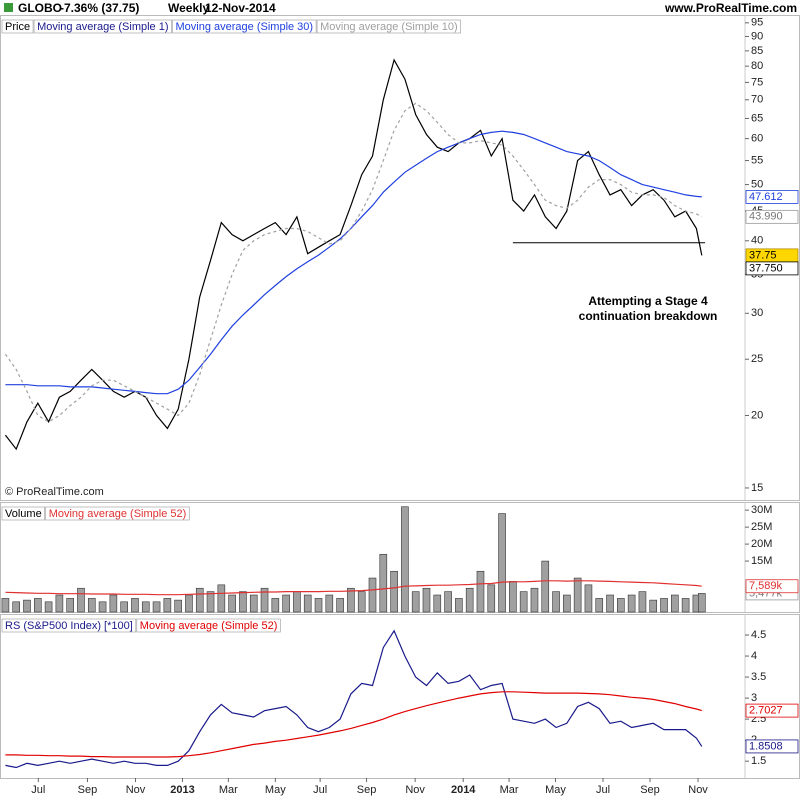  I want to click on legend-entry: Volume, so click(23, 514).